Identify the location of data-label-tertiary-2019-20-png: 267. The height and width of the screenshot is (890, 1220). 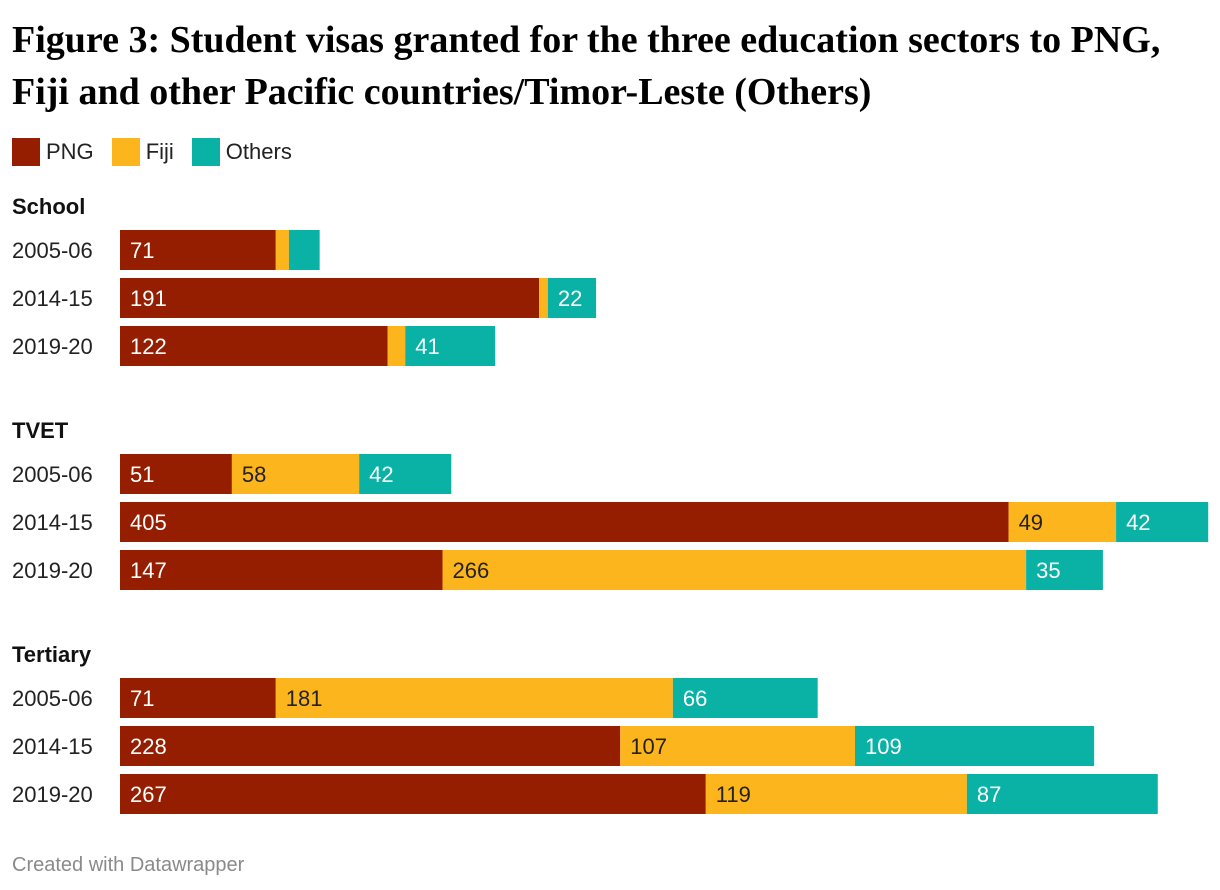
(148, 794).